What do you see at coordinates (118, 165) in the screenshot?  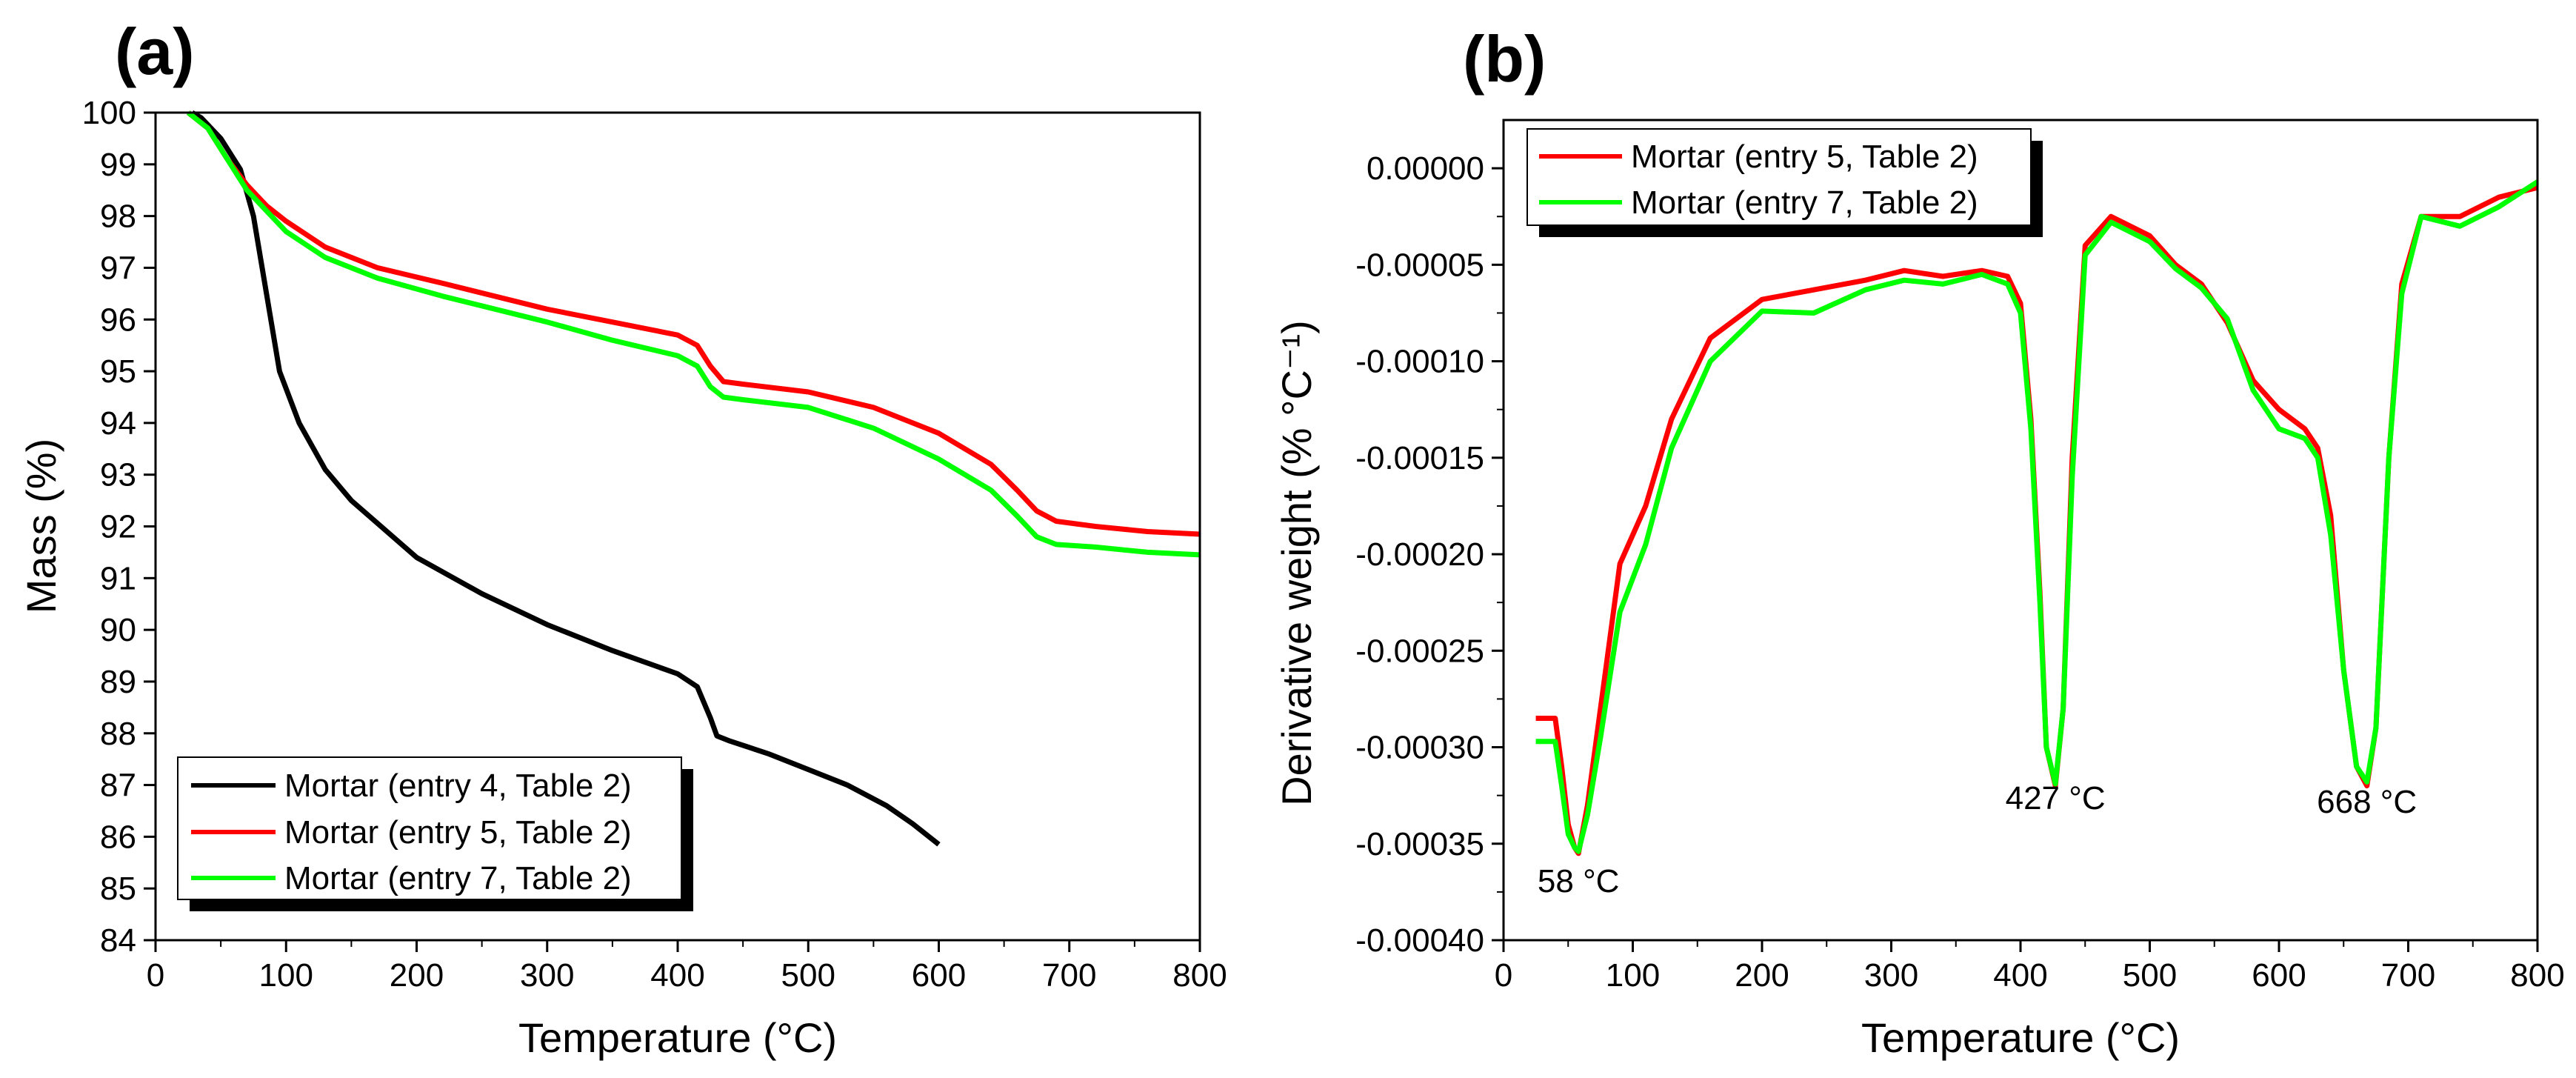 I see `y-tick-label: 99` at bounding box center [118, 165].